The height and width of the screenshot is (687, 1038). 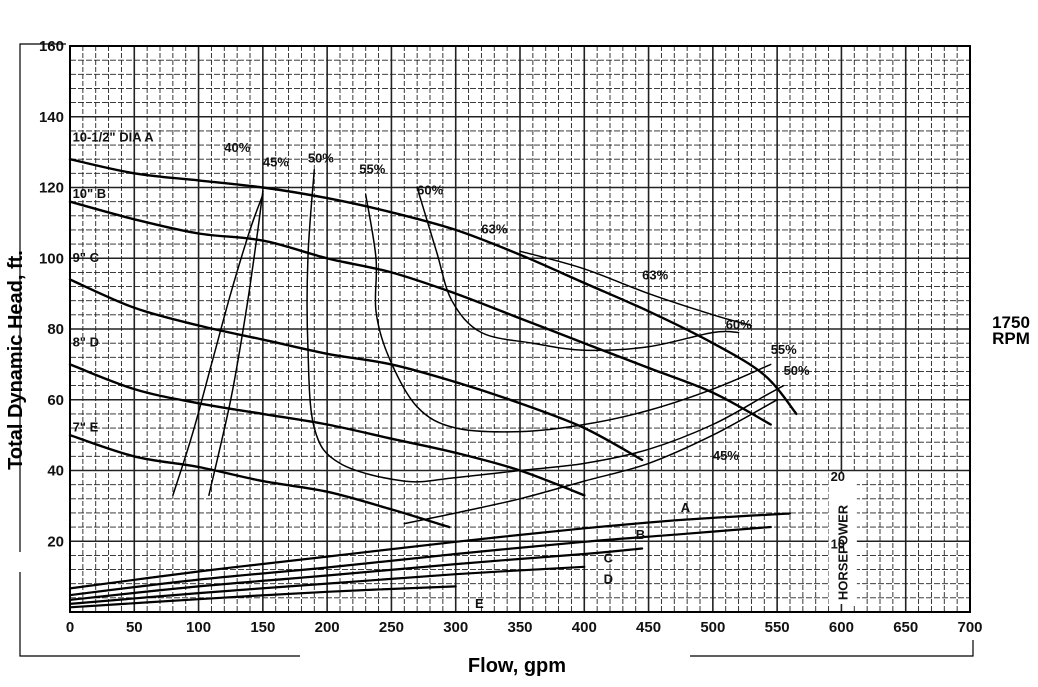 What do you see at coordinates (391, 627) in the screenshot?
I see `x-tick-label: 250` at bounding box center [391, 627].